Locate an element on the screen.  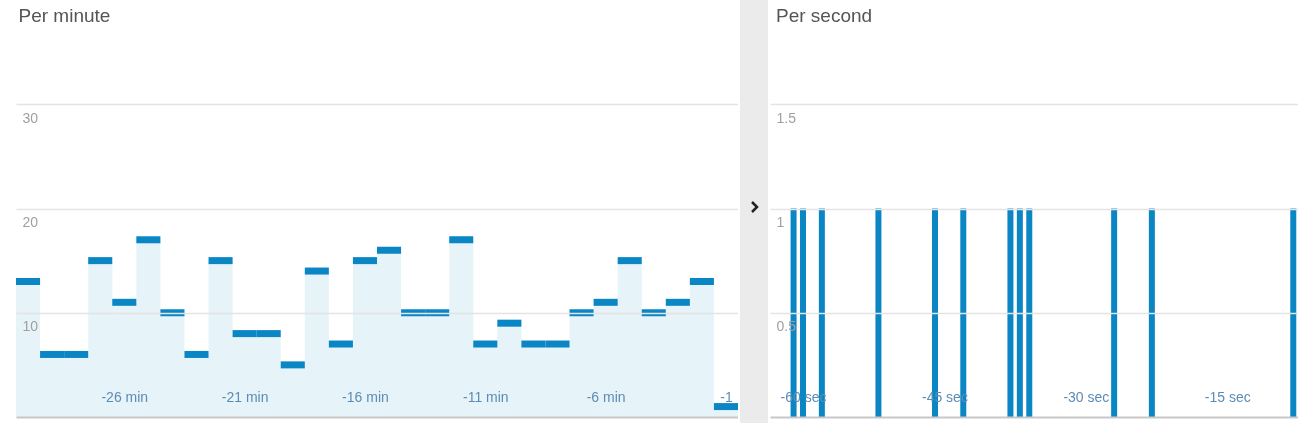
chart-title: Per minute is located at coordinates (64, 15).